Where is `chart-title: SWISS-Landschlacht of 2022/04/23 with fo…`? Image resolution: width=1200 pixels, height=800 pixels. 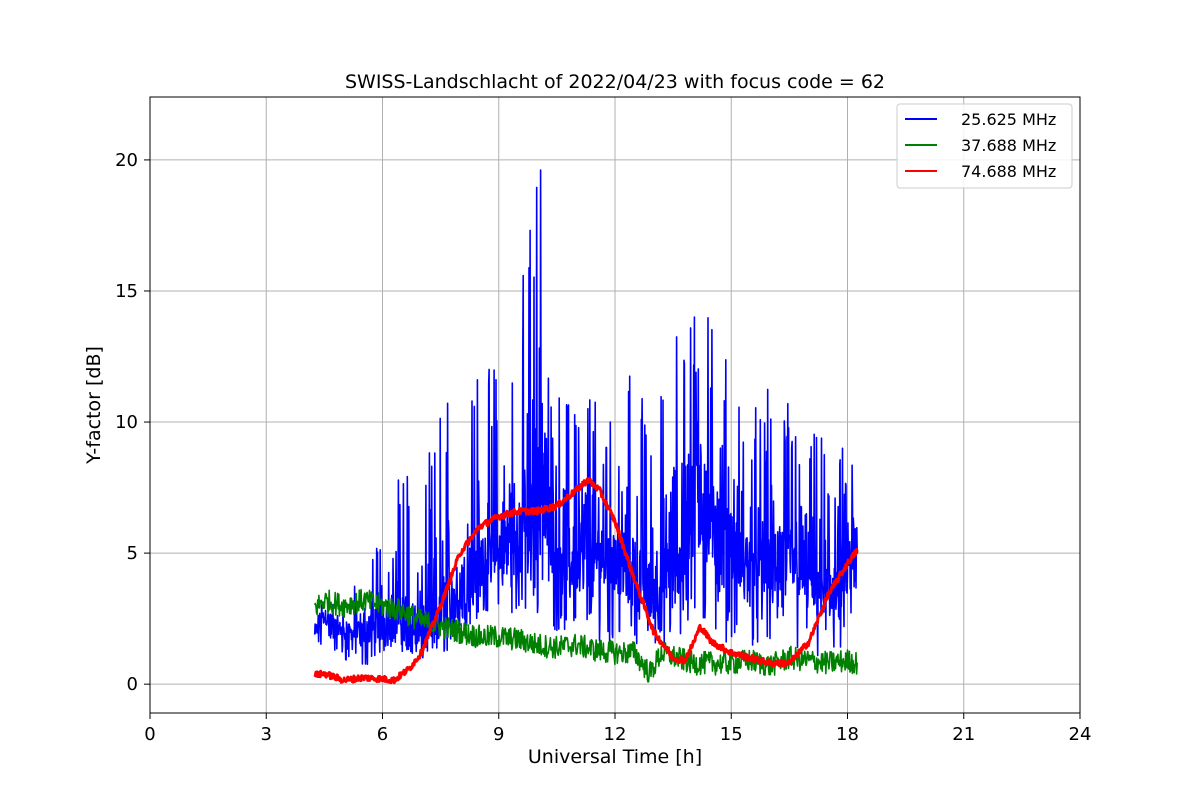 chart-title: SWISS-Landschlacht of 2022/04/23 with fo… is located at coordinates (615, 82).